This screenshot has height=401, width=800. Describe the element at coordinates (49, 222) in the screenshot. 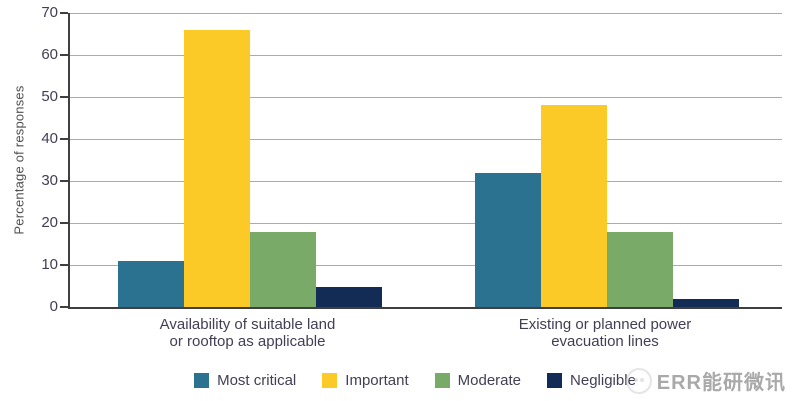

I see `y-tick-label: 20` at that location.